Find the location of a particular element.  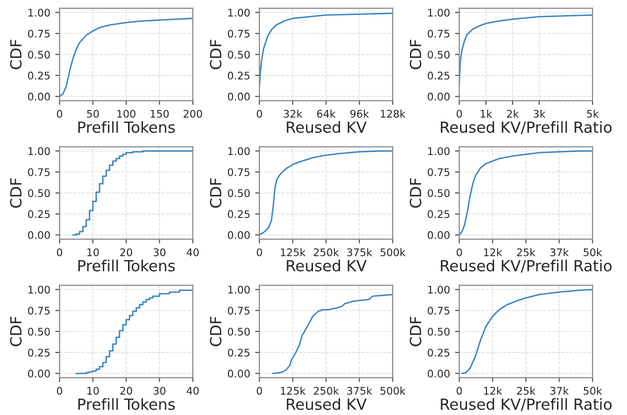

x-tick-label: 32k is located at coordinates (293, 114).